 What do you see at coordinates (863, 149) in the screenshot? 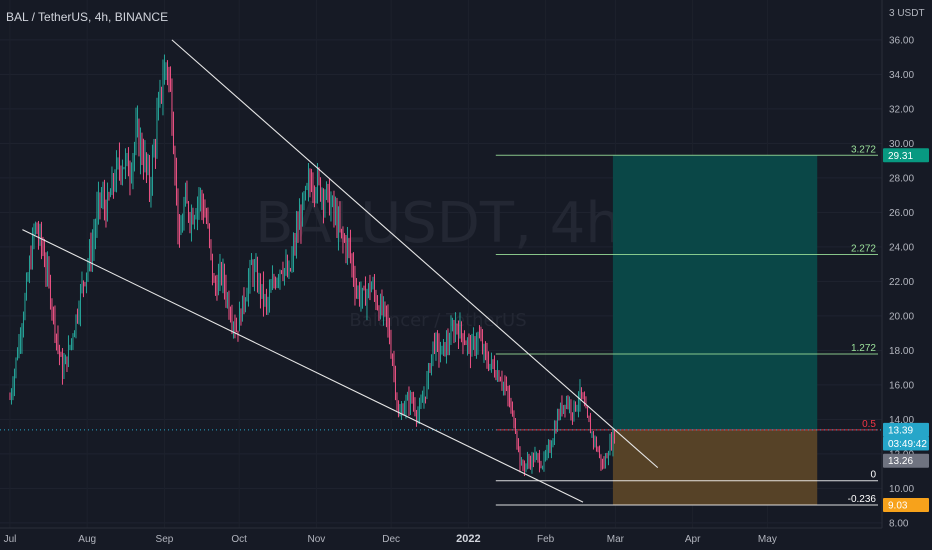
I see `fib-level-label: 3.272` at bounding box center [863, 149].